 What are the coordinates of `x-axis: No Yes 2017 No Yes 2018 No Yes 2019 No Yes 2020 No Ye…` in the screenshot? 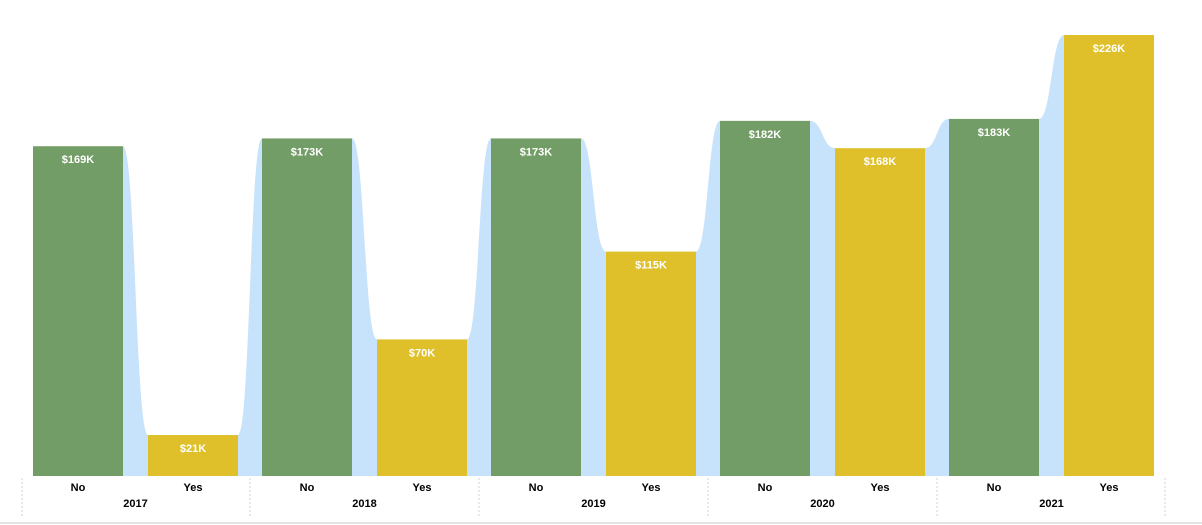 It's located at (601, 501).